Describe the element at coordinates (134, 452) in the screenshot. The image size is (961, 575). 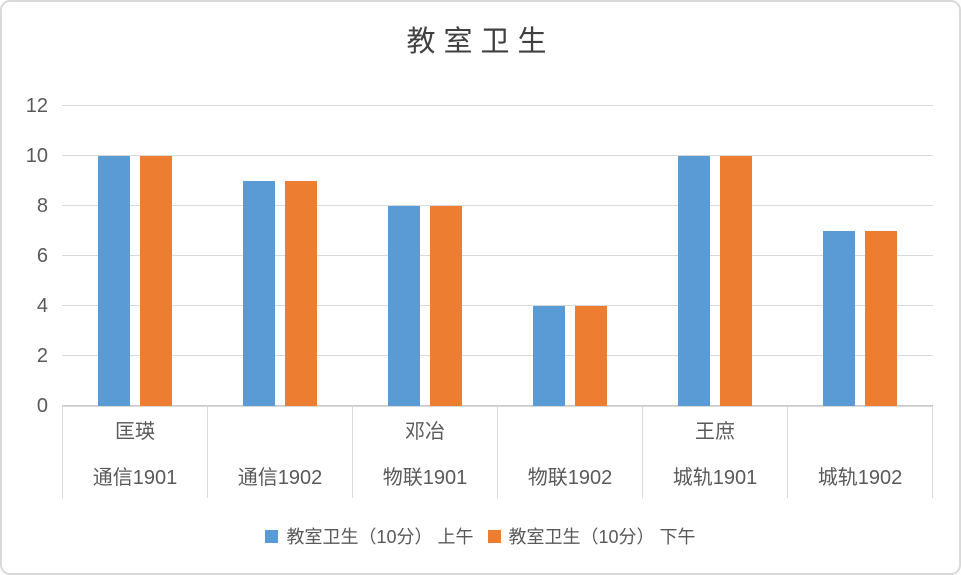
I see `category-cell-通信1901: 匡瑛通信1901` at that location.